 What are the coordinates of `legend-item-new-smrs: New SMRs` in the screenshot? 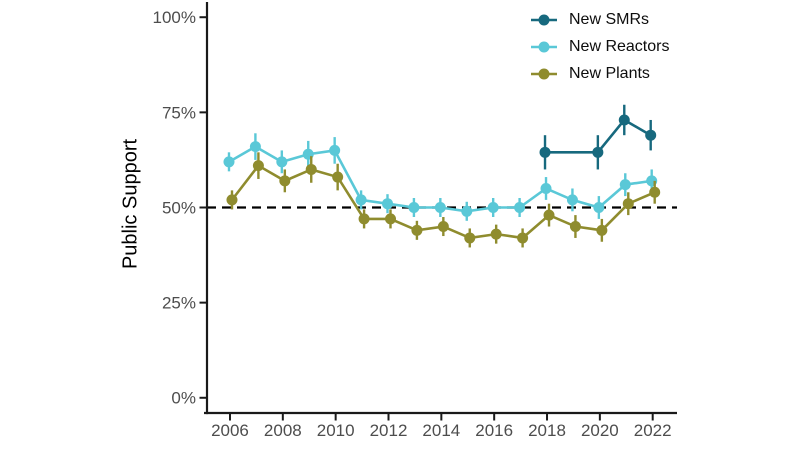 It's located at (600, 19).